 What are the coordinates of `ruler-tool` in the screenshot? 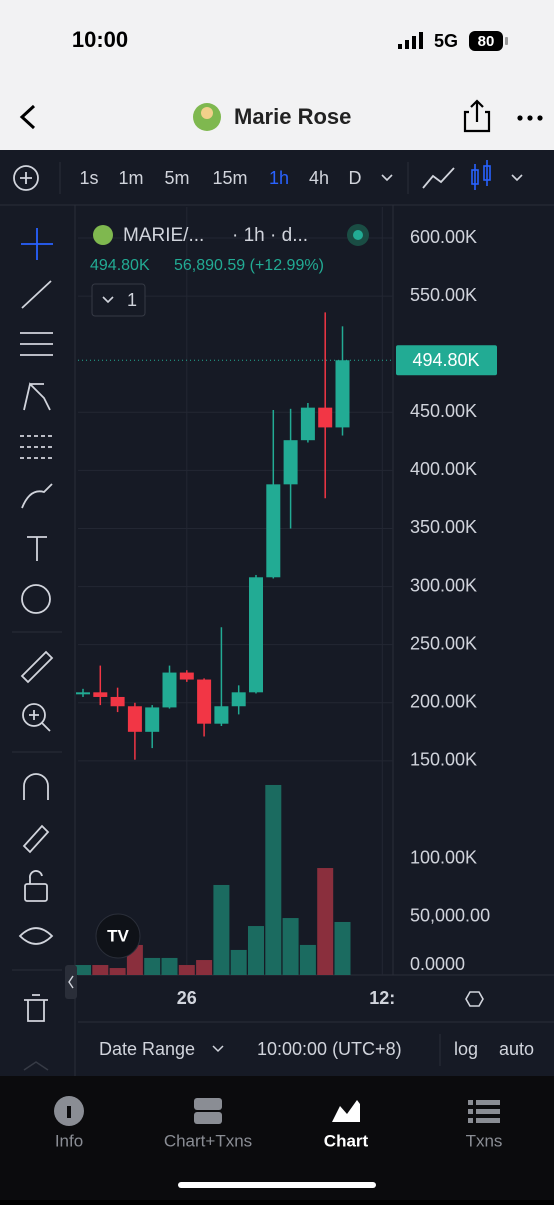 It's located at (37, 667).